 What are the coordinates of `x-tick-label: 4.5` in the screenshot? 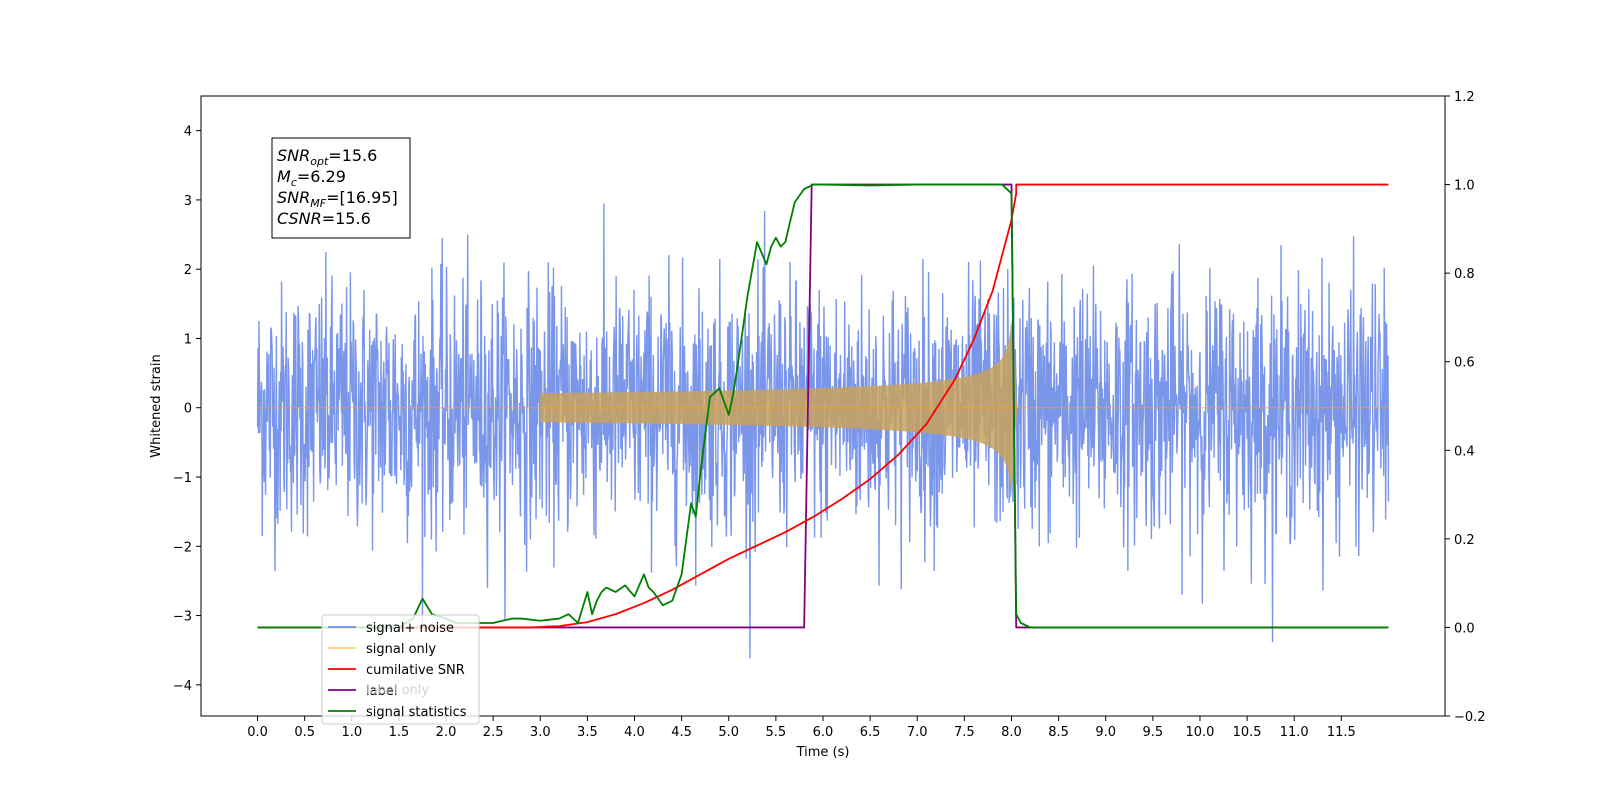 It's located at (681, 732).